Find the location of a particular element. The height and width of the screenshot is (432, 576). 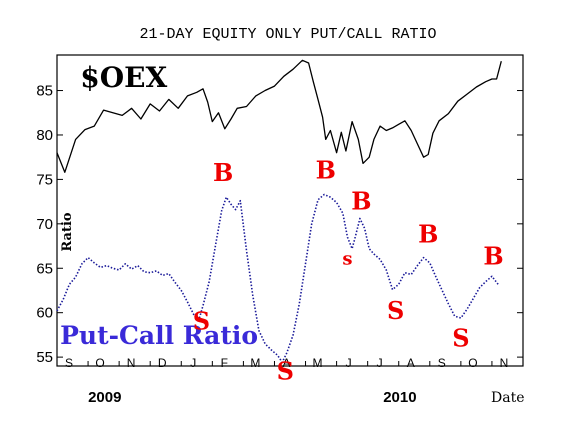

y-tick-label: 70 is located at coordinates (44, 224).